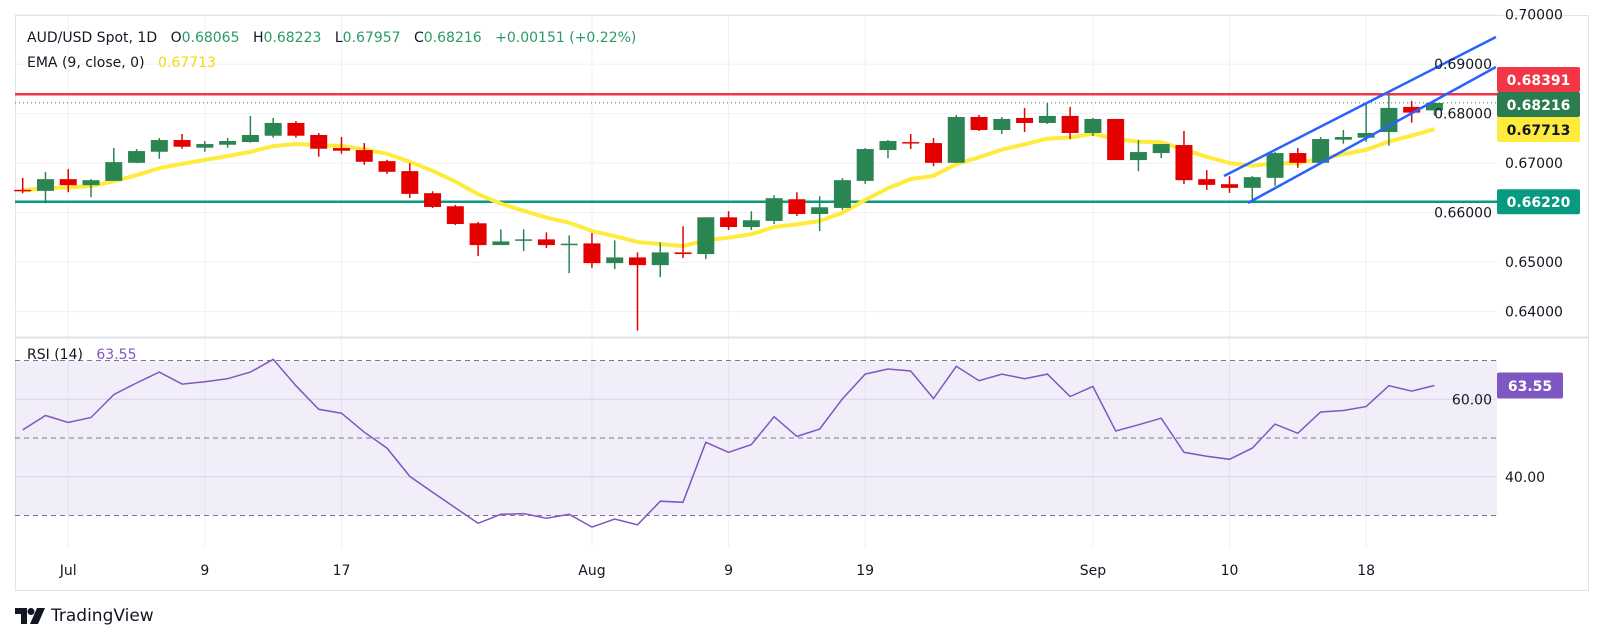 The width and height of the screenshot is (1601, 644). I want to click on close-label: C, so click(419, 38).